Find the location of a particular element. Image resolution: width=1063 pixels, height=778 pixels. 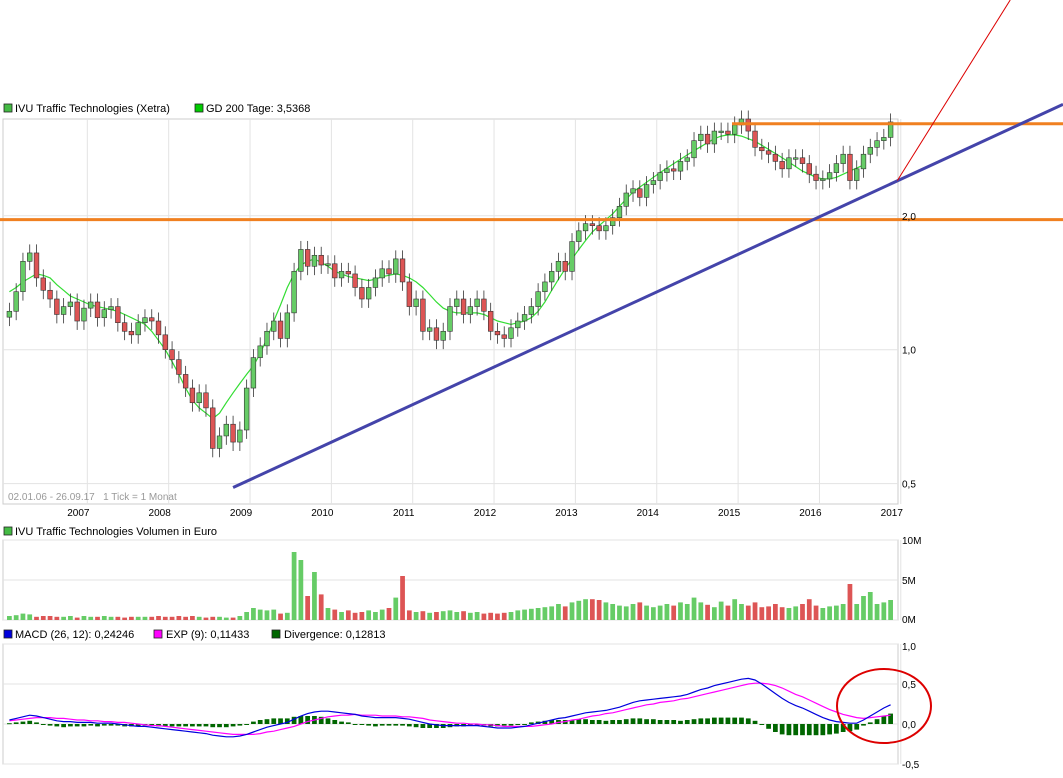

period-label: 02.01.06 - 26.09.17 1 Tick = 1 Monat is located at coordinates (92, 497).